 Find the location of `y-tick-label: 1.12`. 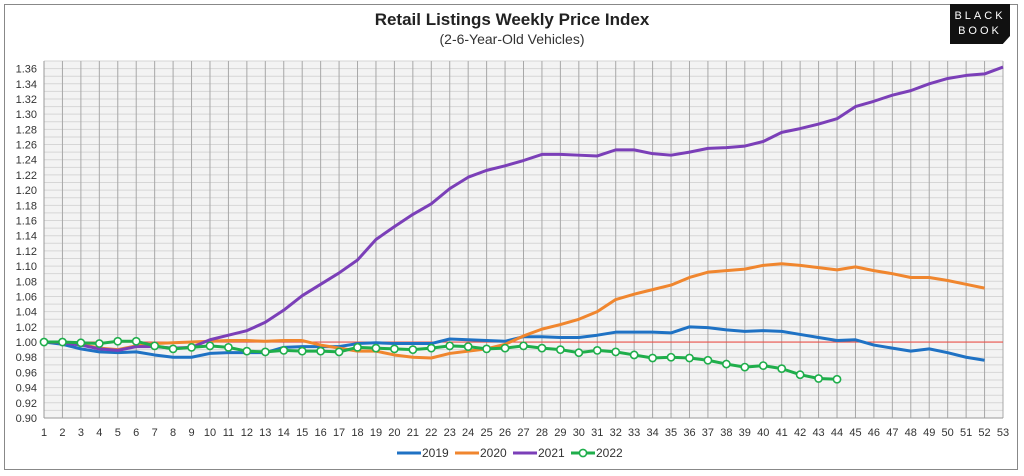

y-tick-label: 1.12 is located at coordinates (26, 252).